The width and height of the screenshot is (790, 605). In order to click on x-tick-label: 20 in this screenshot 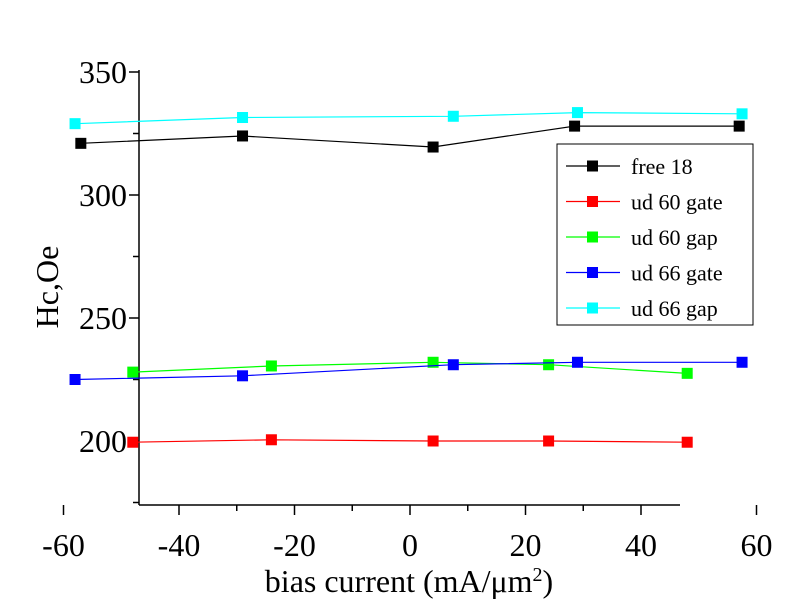, I will do `click(526, 545)`.